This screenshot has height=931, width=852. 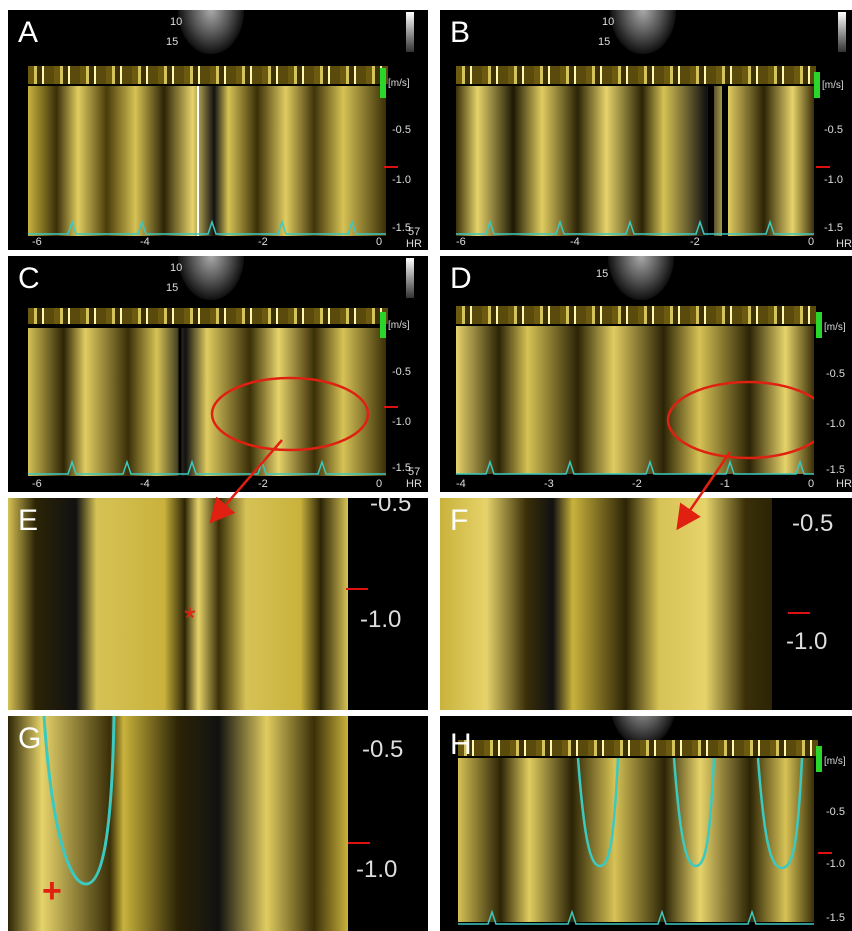 I want to click on panel-g: G + -0.5 -1.0, so click(x=218, y=823).